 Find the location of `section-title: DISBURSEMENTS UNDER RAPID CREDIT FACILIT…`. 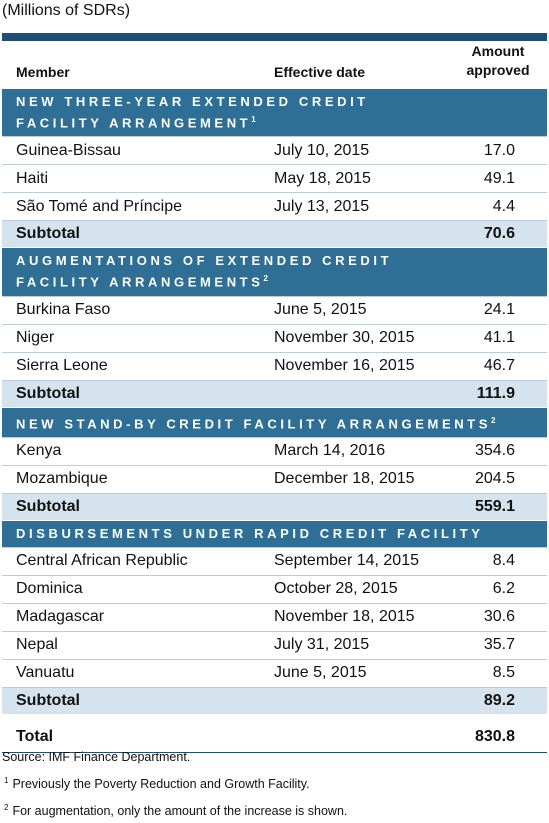

section-title: DISBURSEMENTS UNDER RAPID CREDIT FACILIT… is located at coordinates (250, 533).